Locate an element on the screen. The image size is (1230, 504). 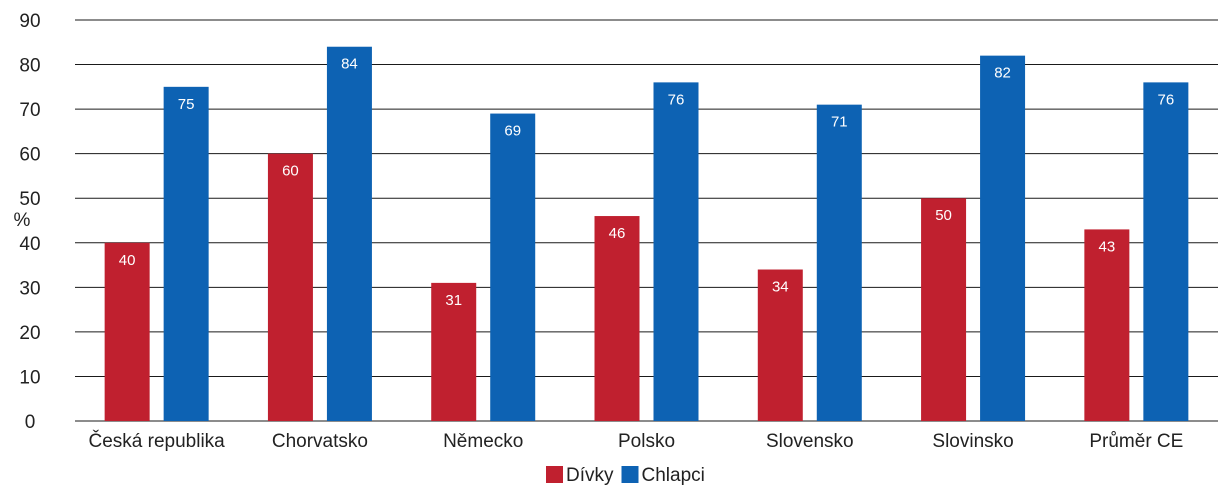
y-tick-label: 50 is located at coordinates (29, 199).